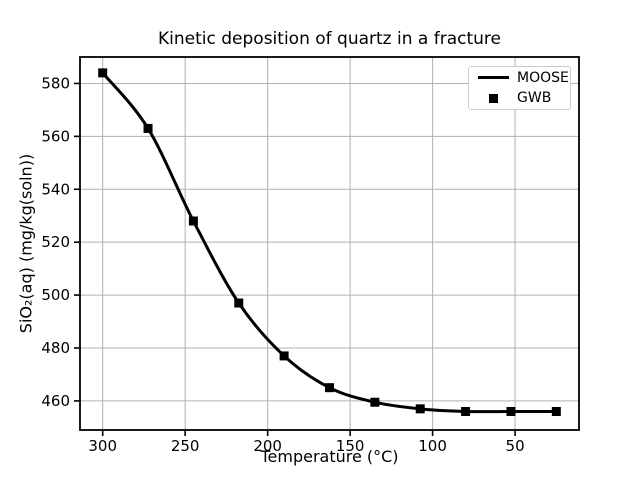 The image size is (640, 480). What do you see at coordinates (267, 446) in the screenshot?
I see `x-tick-label: 200` at bounding box center [267, 446].